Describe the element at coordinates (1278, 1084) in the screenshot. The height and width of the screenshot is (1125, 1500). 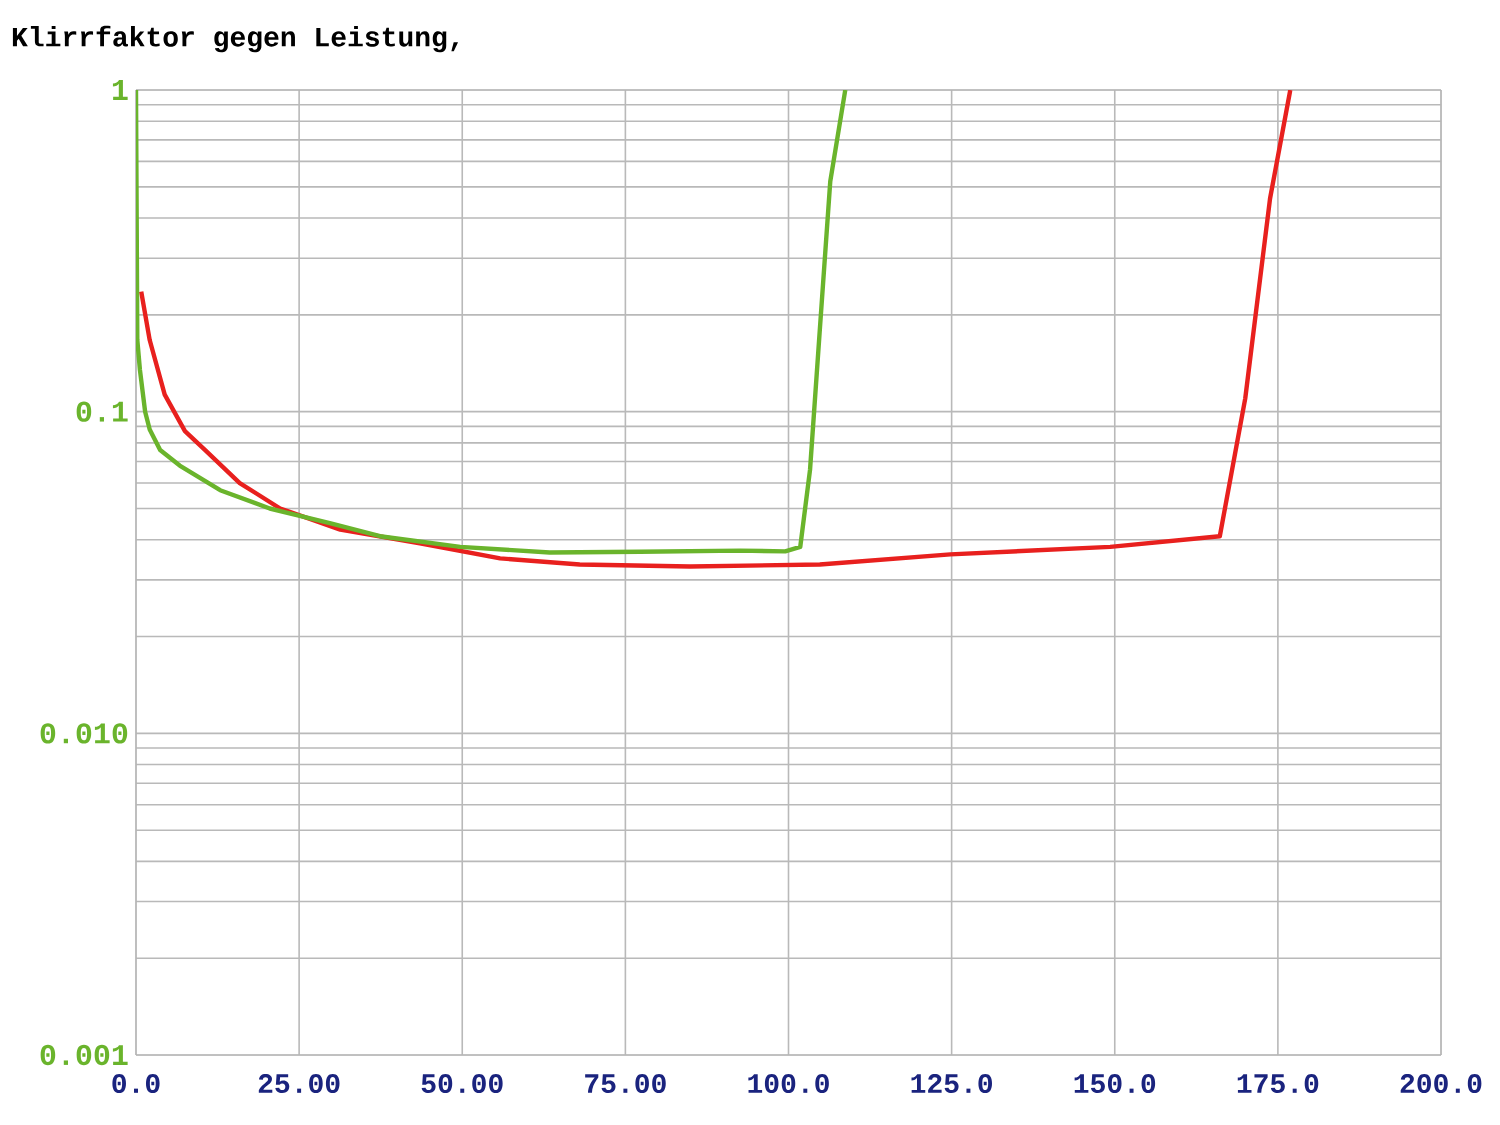
I see `x-tick-label: 175.0` at that location.